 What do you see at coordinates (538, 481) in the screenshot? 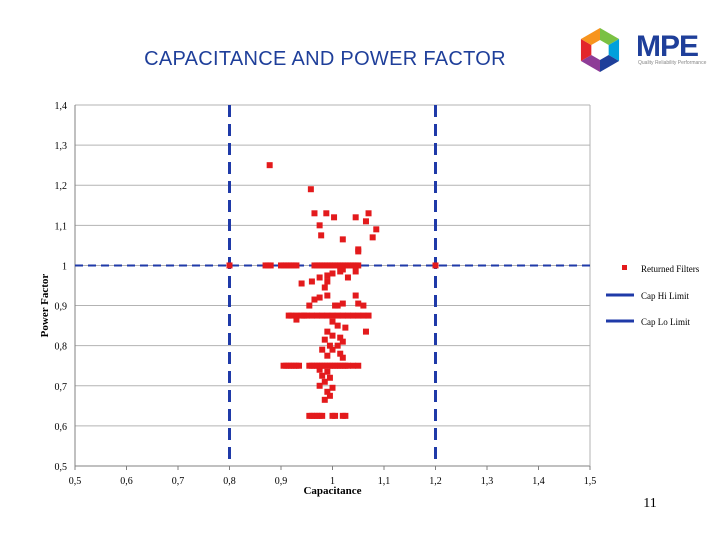
I see `x-tick-label: 1,4` at bounding box center [538, 481].